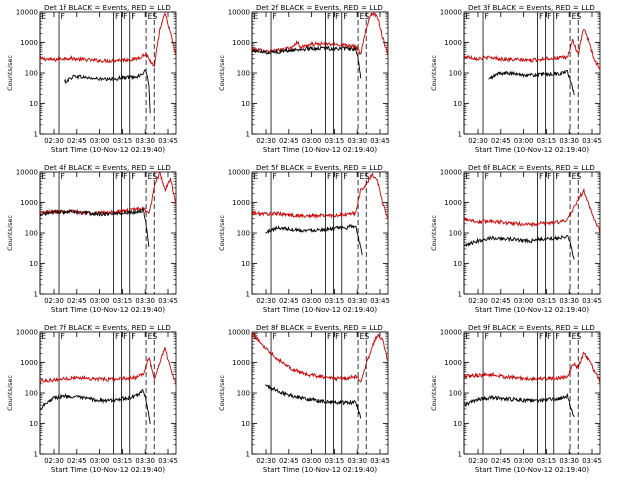 The image size is (640, 480). What do you see at coordinates (531, 7) in the screenshot?
I see `chart-title: Det 3f BLACK = Events, RED = LLD` at bounding box center [531, 7].